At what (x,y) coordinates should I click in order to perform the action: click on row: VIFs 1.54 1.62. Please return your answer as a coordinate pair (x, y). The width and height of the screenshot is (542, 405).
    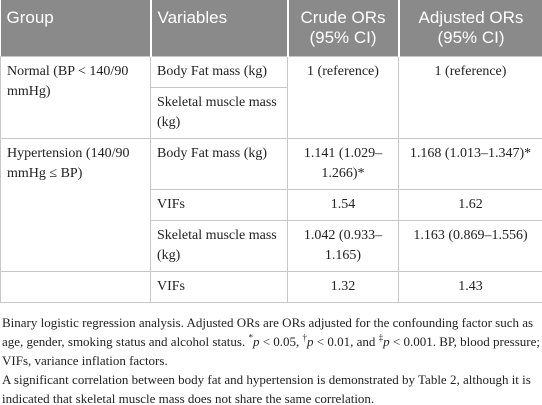
    Looking at the image, I should click on (271, 205).